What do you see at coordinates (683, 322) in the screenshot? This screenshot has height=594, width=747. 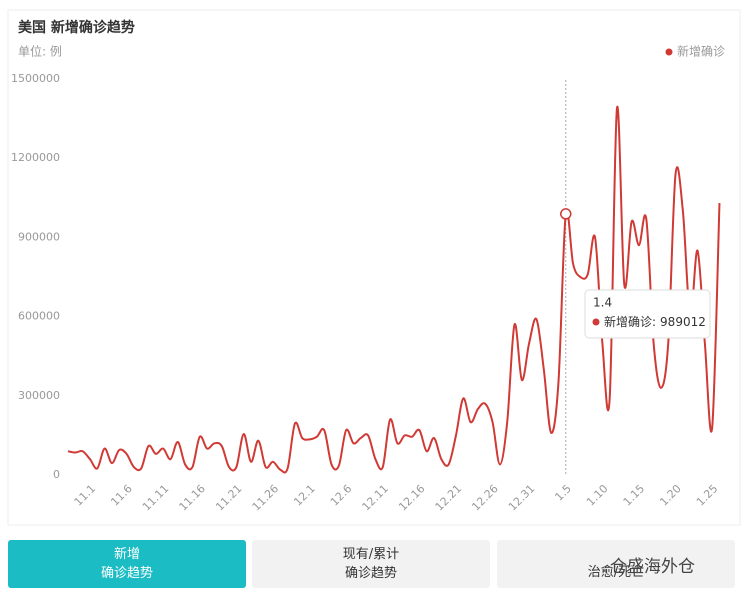 I see `tooltip-value: 989012` at bounding box center [683, 322].